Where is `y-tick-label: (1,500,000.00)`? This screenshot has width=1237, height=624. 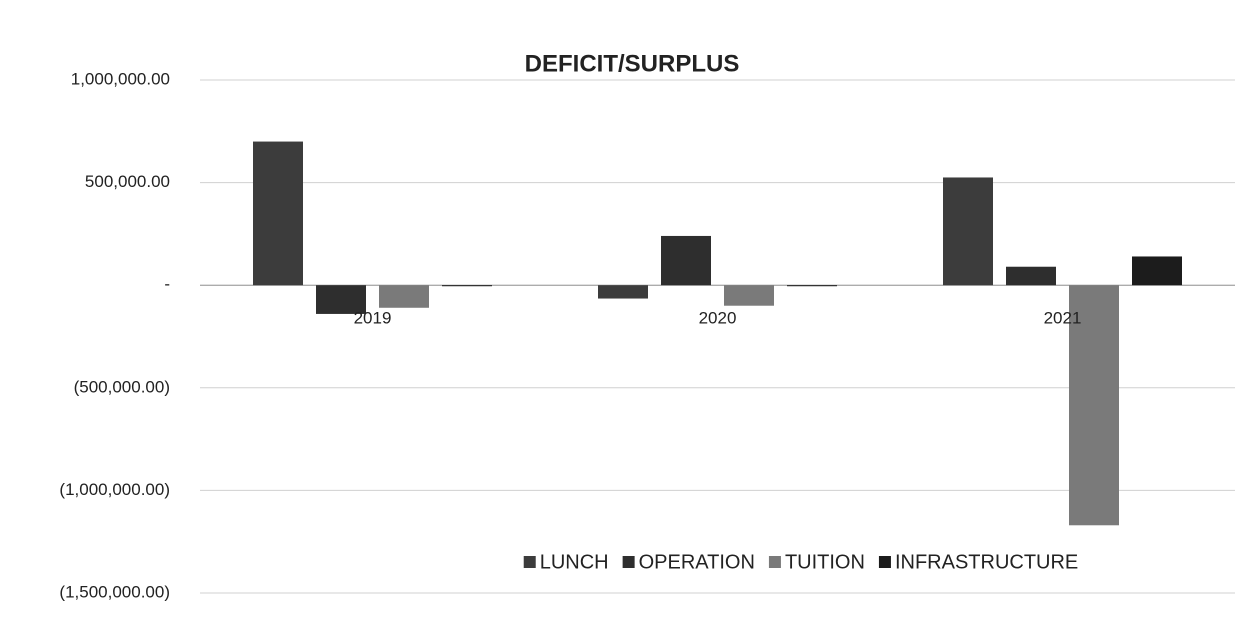 y-tick-label: (1,500,000.00) is located at coordinates (114, 591).